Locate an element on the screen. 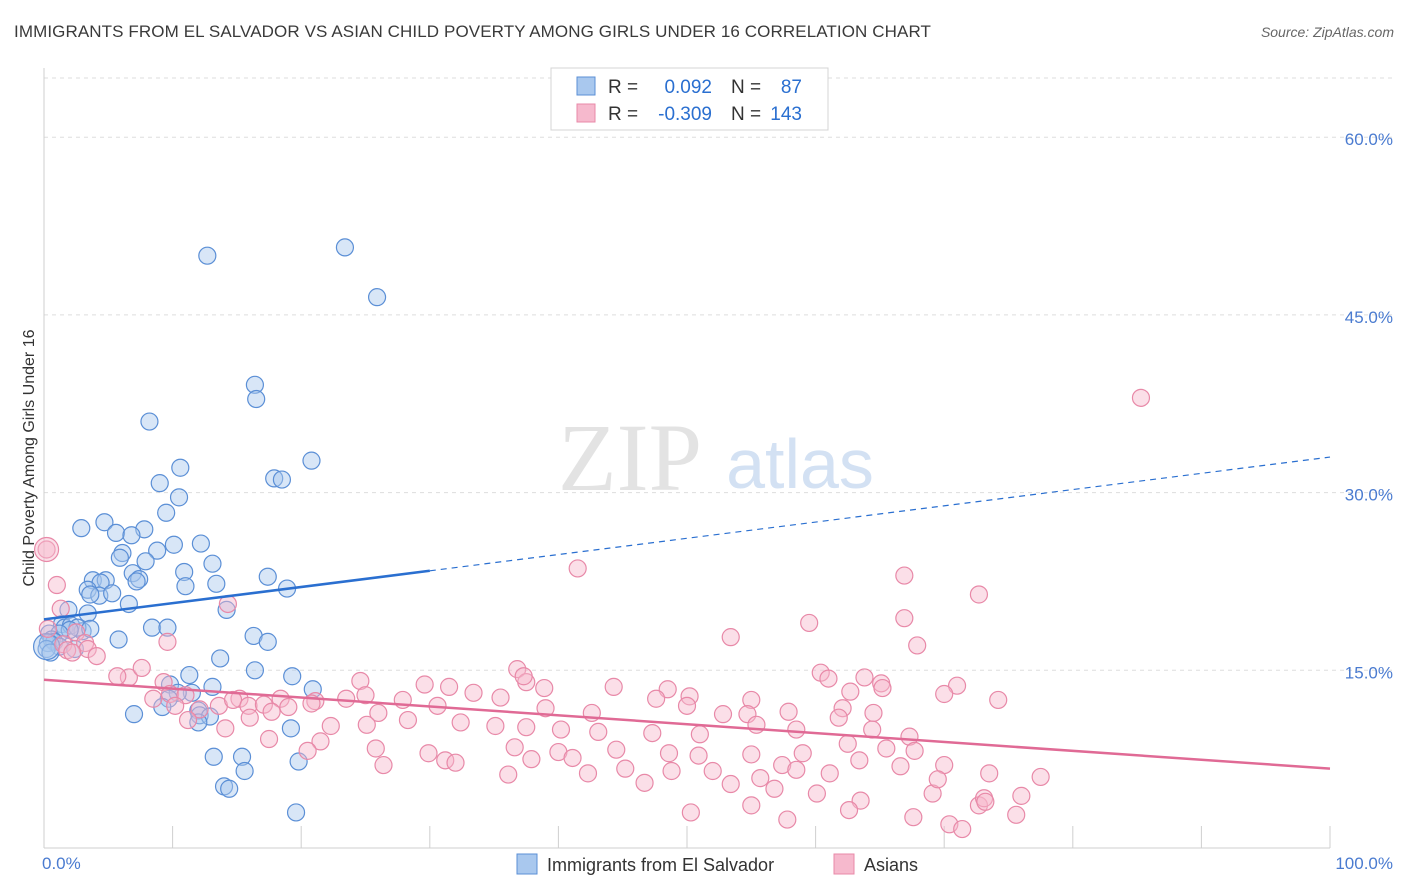  legend-r-label-2: R = is located at coordinates (623, 114).